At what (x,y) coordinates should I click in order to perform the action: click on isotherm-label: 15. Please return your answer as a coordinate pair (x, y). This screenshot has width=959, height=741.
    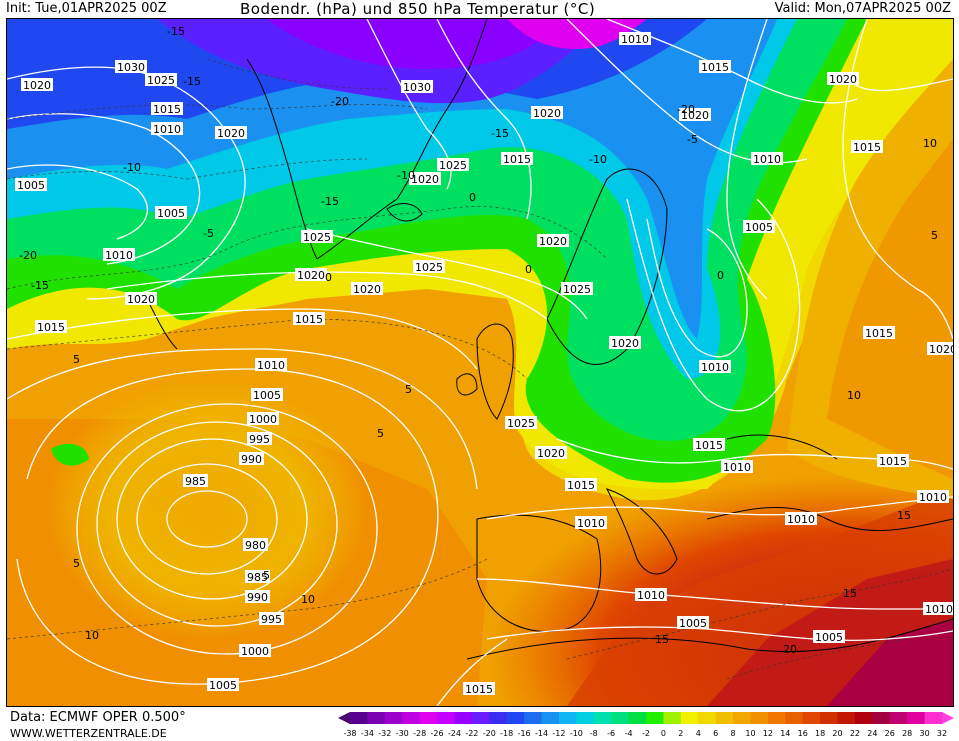
    Looking at the image, I should click on (904, 515).